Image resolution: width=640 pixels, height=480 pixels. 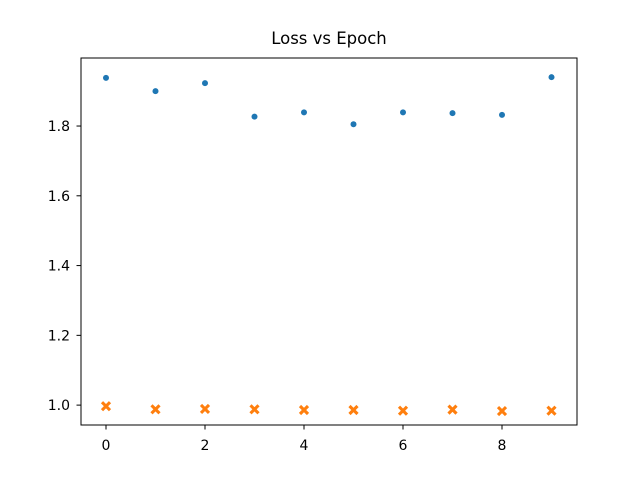 What do you see at coordinates (205, 446) in the screenshot?
I see `x-tick-label: 2` at bounding box center [205, 446].